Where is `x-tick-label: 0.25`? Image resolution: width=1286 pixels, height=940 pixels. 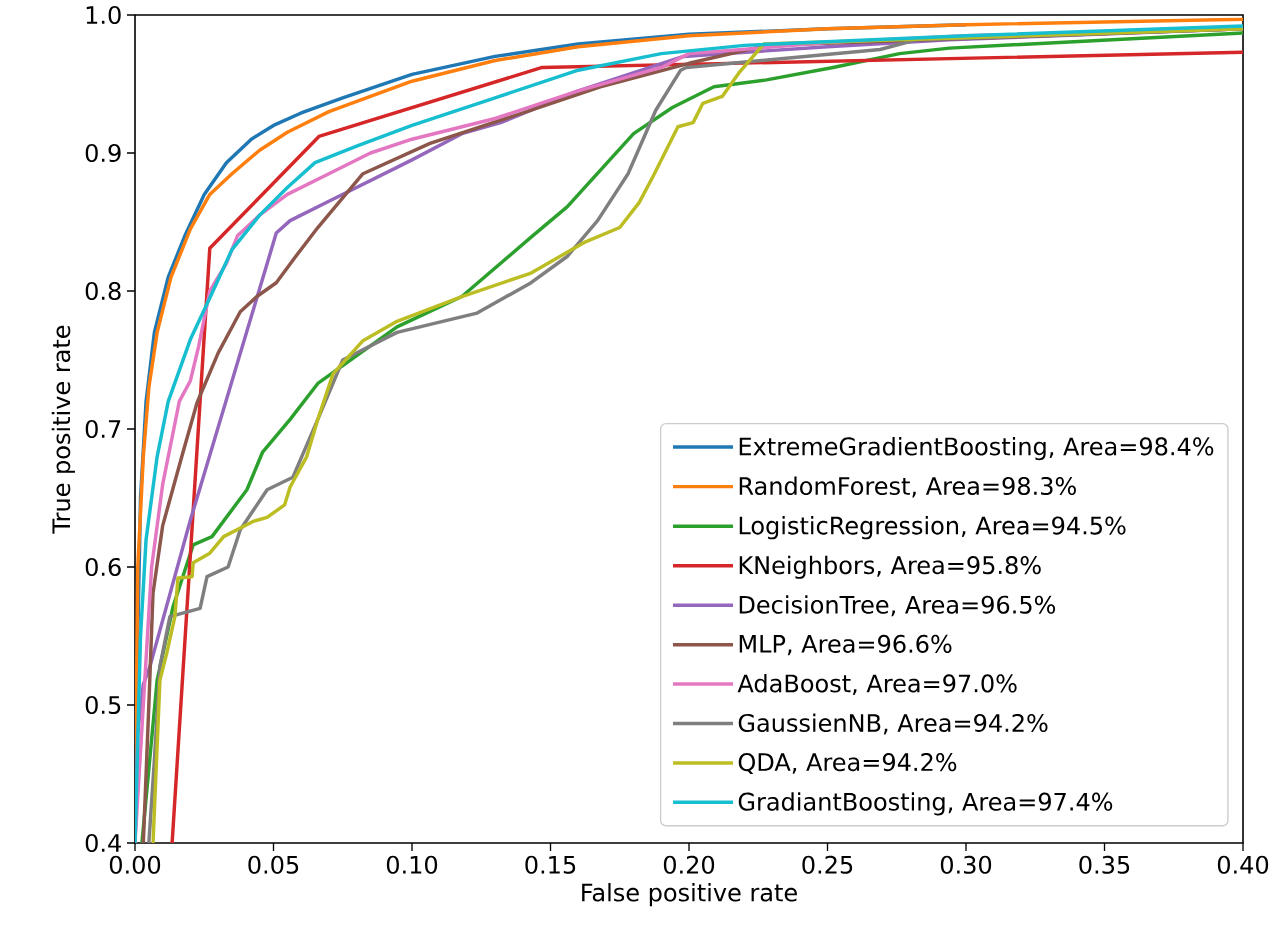 x-tick-label: 0.25 is located at coordinates (827, 864).